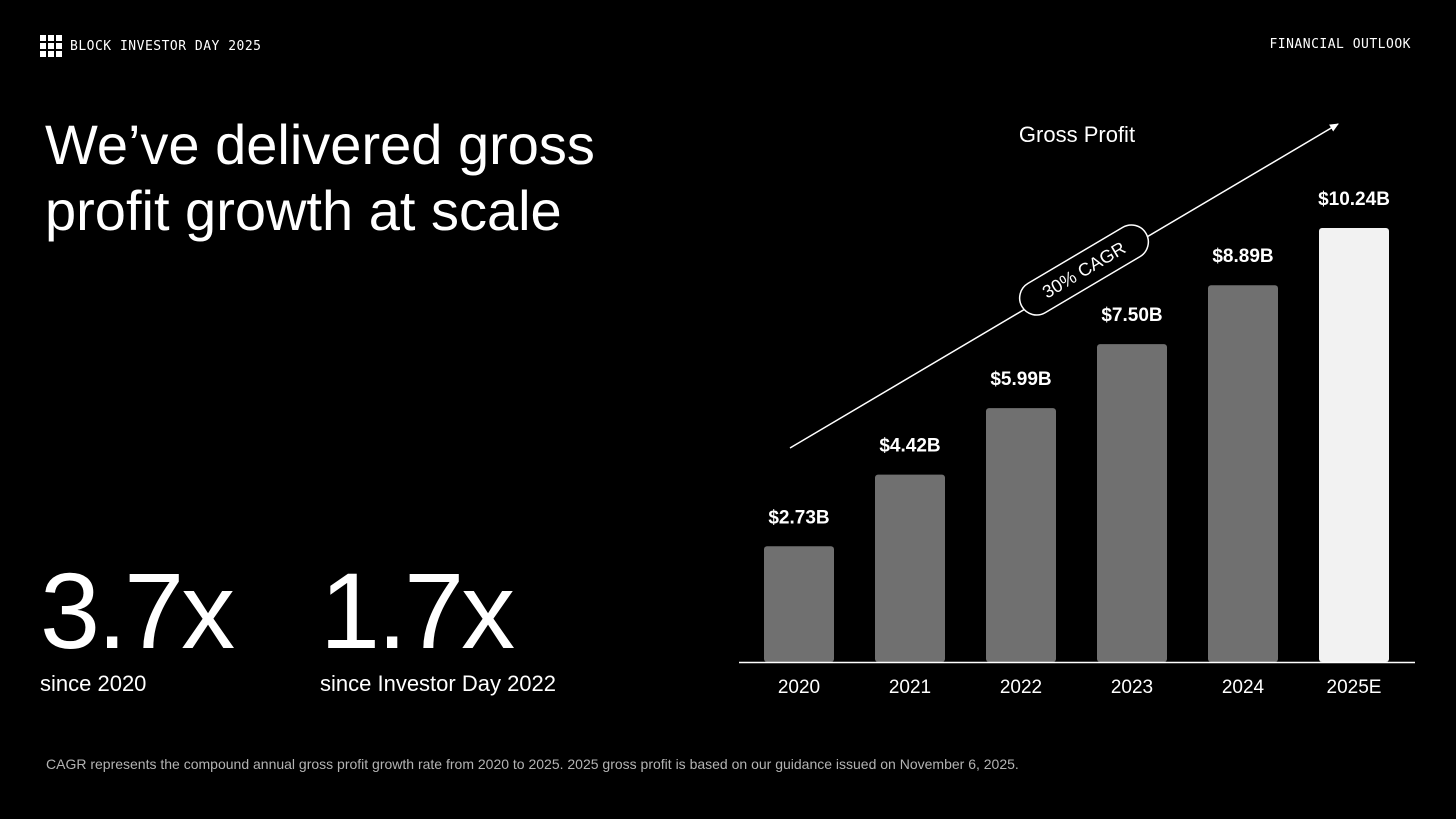  Describe the element at coordinates (909, 446) in the screenshot. I see `bar-value-label: $4.42B` at that location.